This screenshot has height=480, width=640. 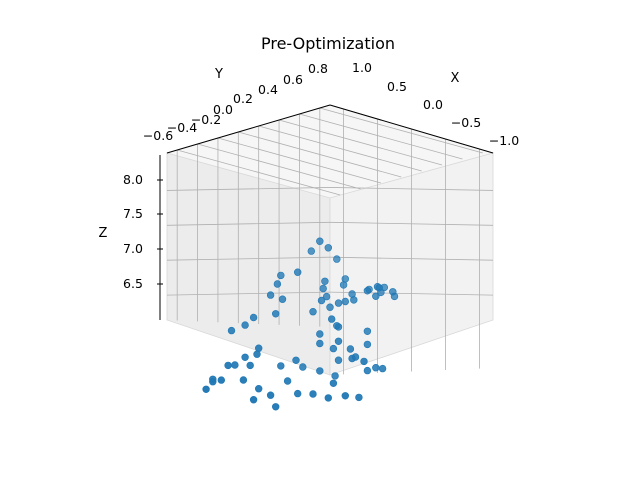 I want to click on data-points, so click(x=300, y=324).